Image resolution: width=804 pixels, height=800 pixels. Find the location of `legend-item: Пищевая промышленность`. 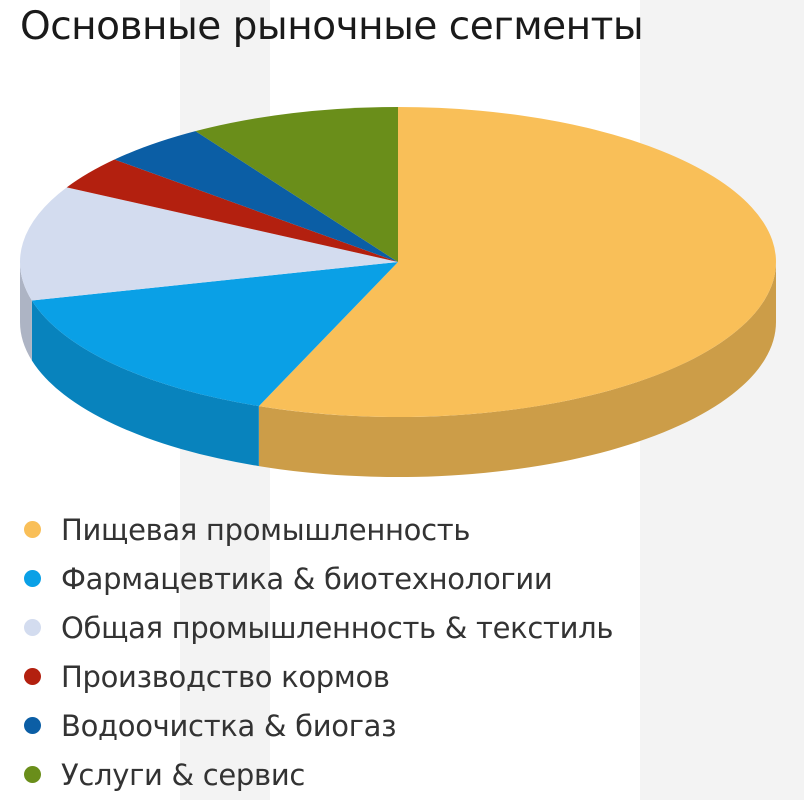

legend-item: Пищевая промышленность is located at coordinates (318, 529).